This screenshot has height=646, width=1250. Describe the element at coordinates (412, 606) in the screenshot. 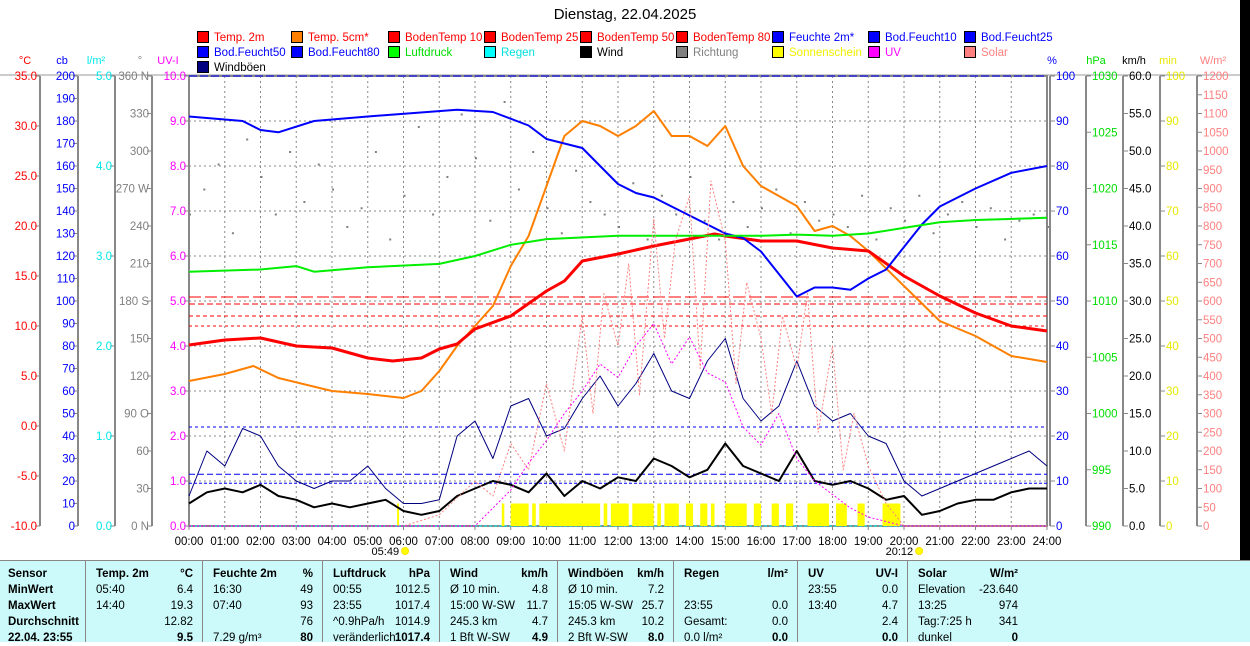

I see `table-cell-value: 1017.4` at that location.